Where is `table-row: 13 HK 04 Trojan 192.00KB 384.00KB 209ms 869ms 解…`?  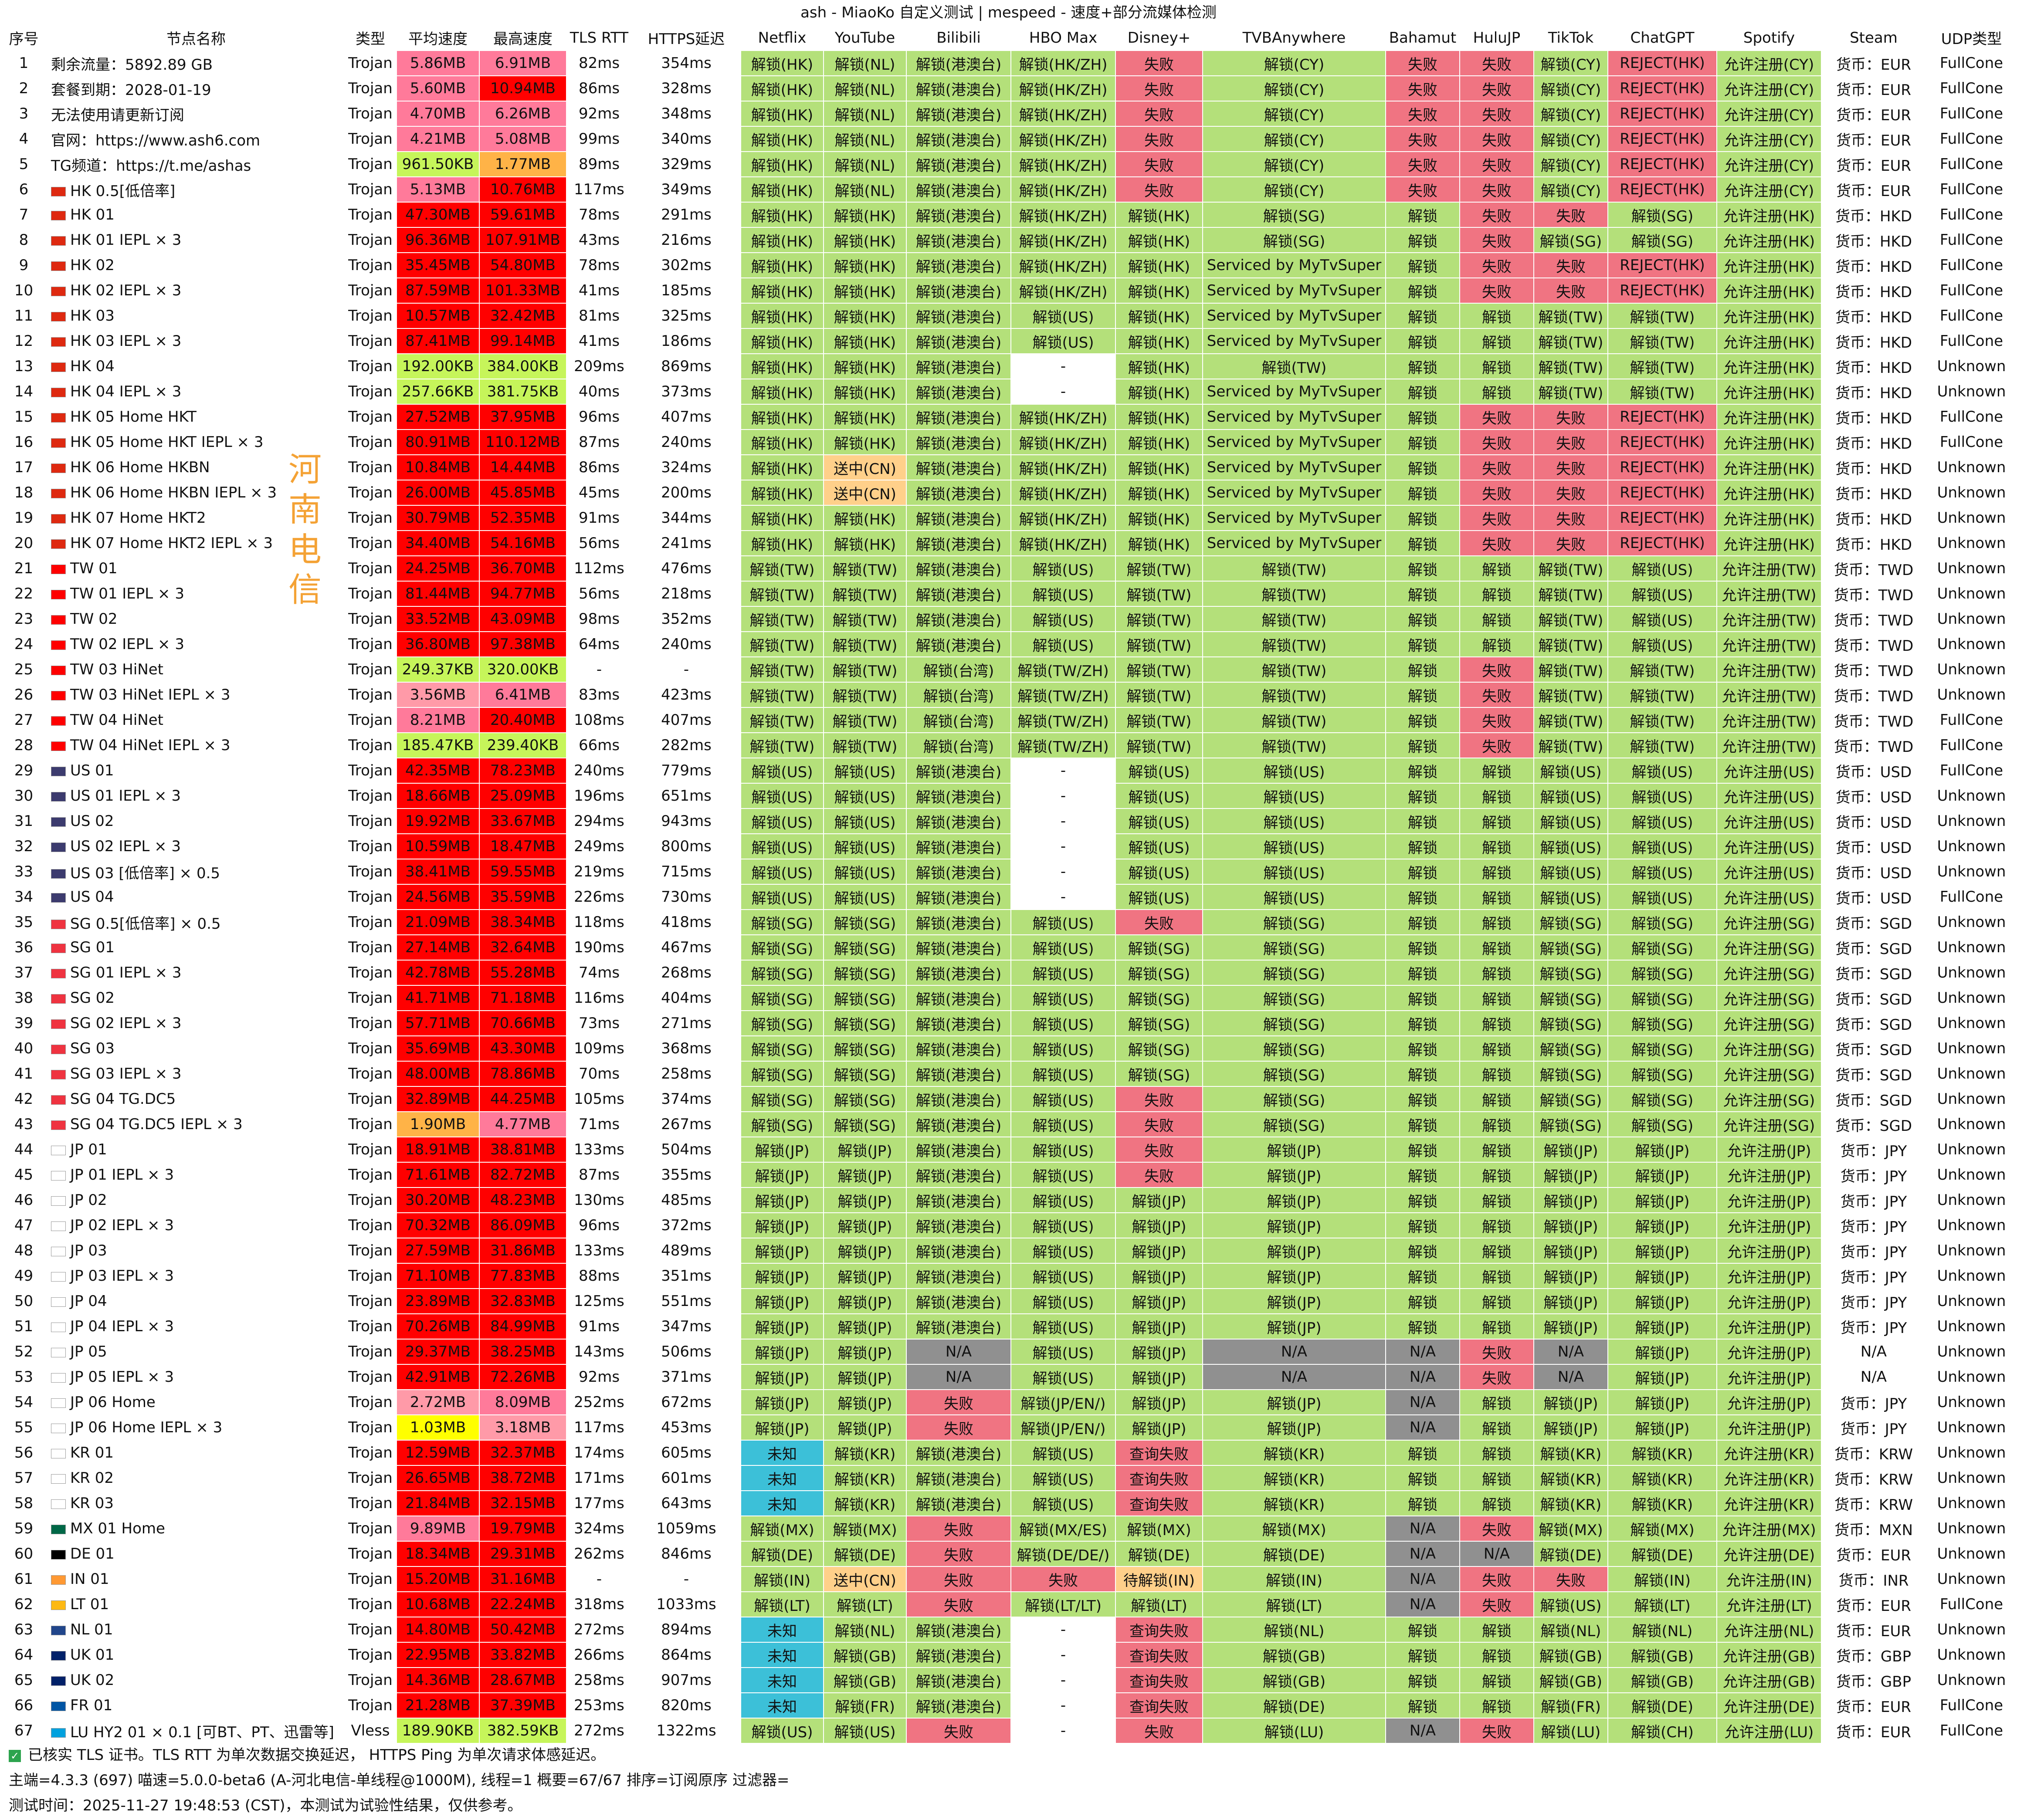
table-row: 13 HK 04 Trojan 192.00KB 384.00KB 209ms 869ms 解… is located at coordinates (1008, 366).